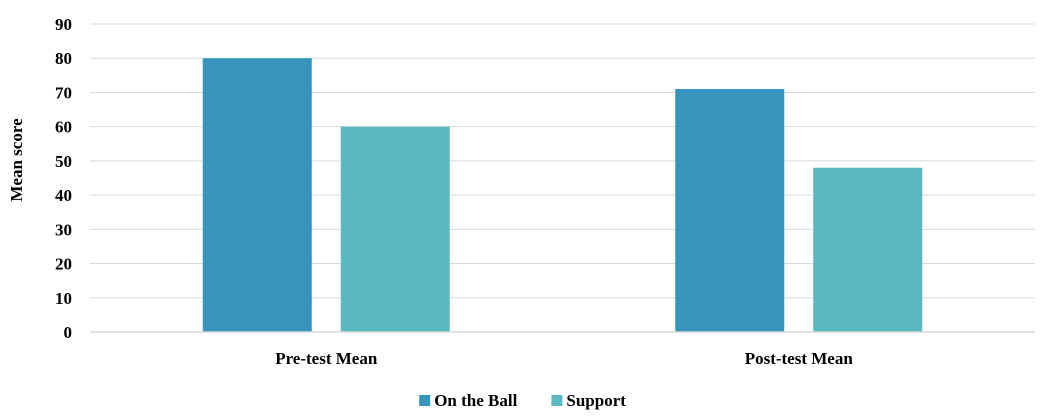 The image size is (1050, 420). What do you see at coordinates (63, 92) in the screenshot?
I see `y-tick-label: 70` at bounding box center [63, 92].